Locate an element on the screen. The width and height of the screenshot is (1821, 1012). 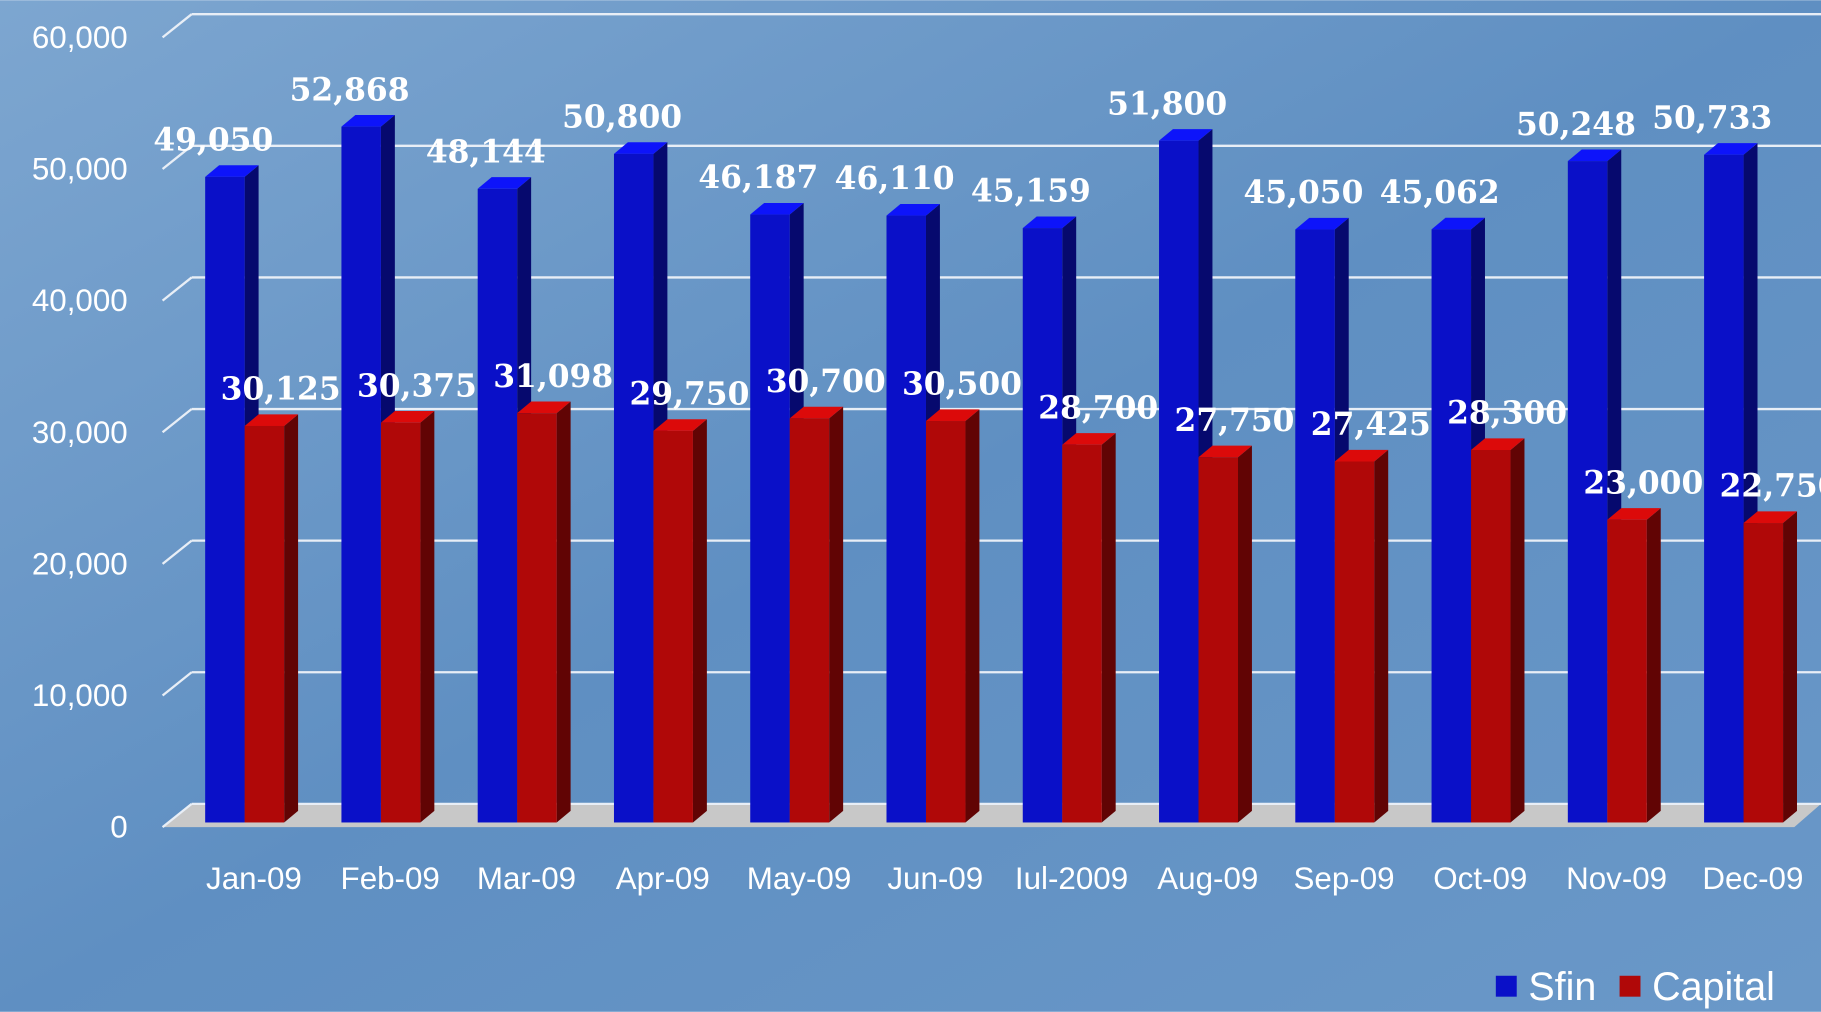
value-label: 46,187 is located at coordinates (758, 178).